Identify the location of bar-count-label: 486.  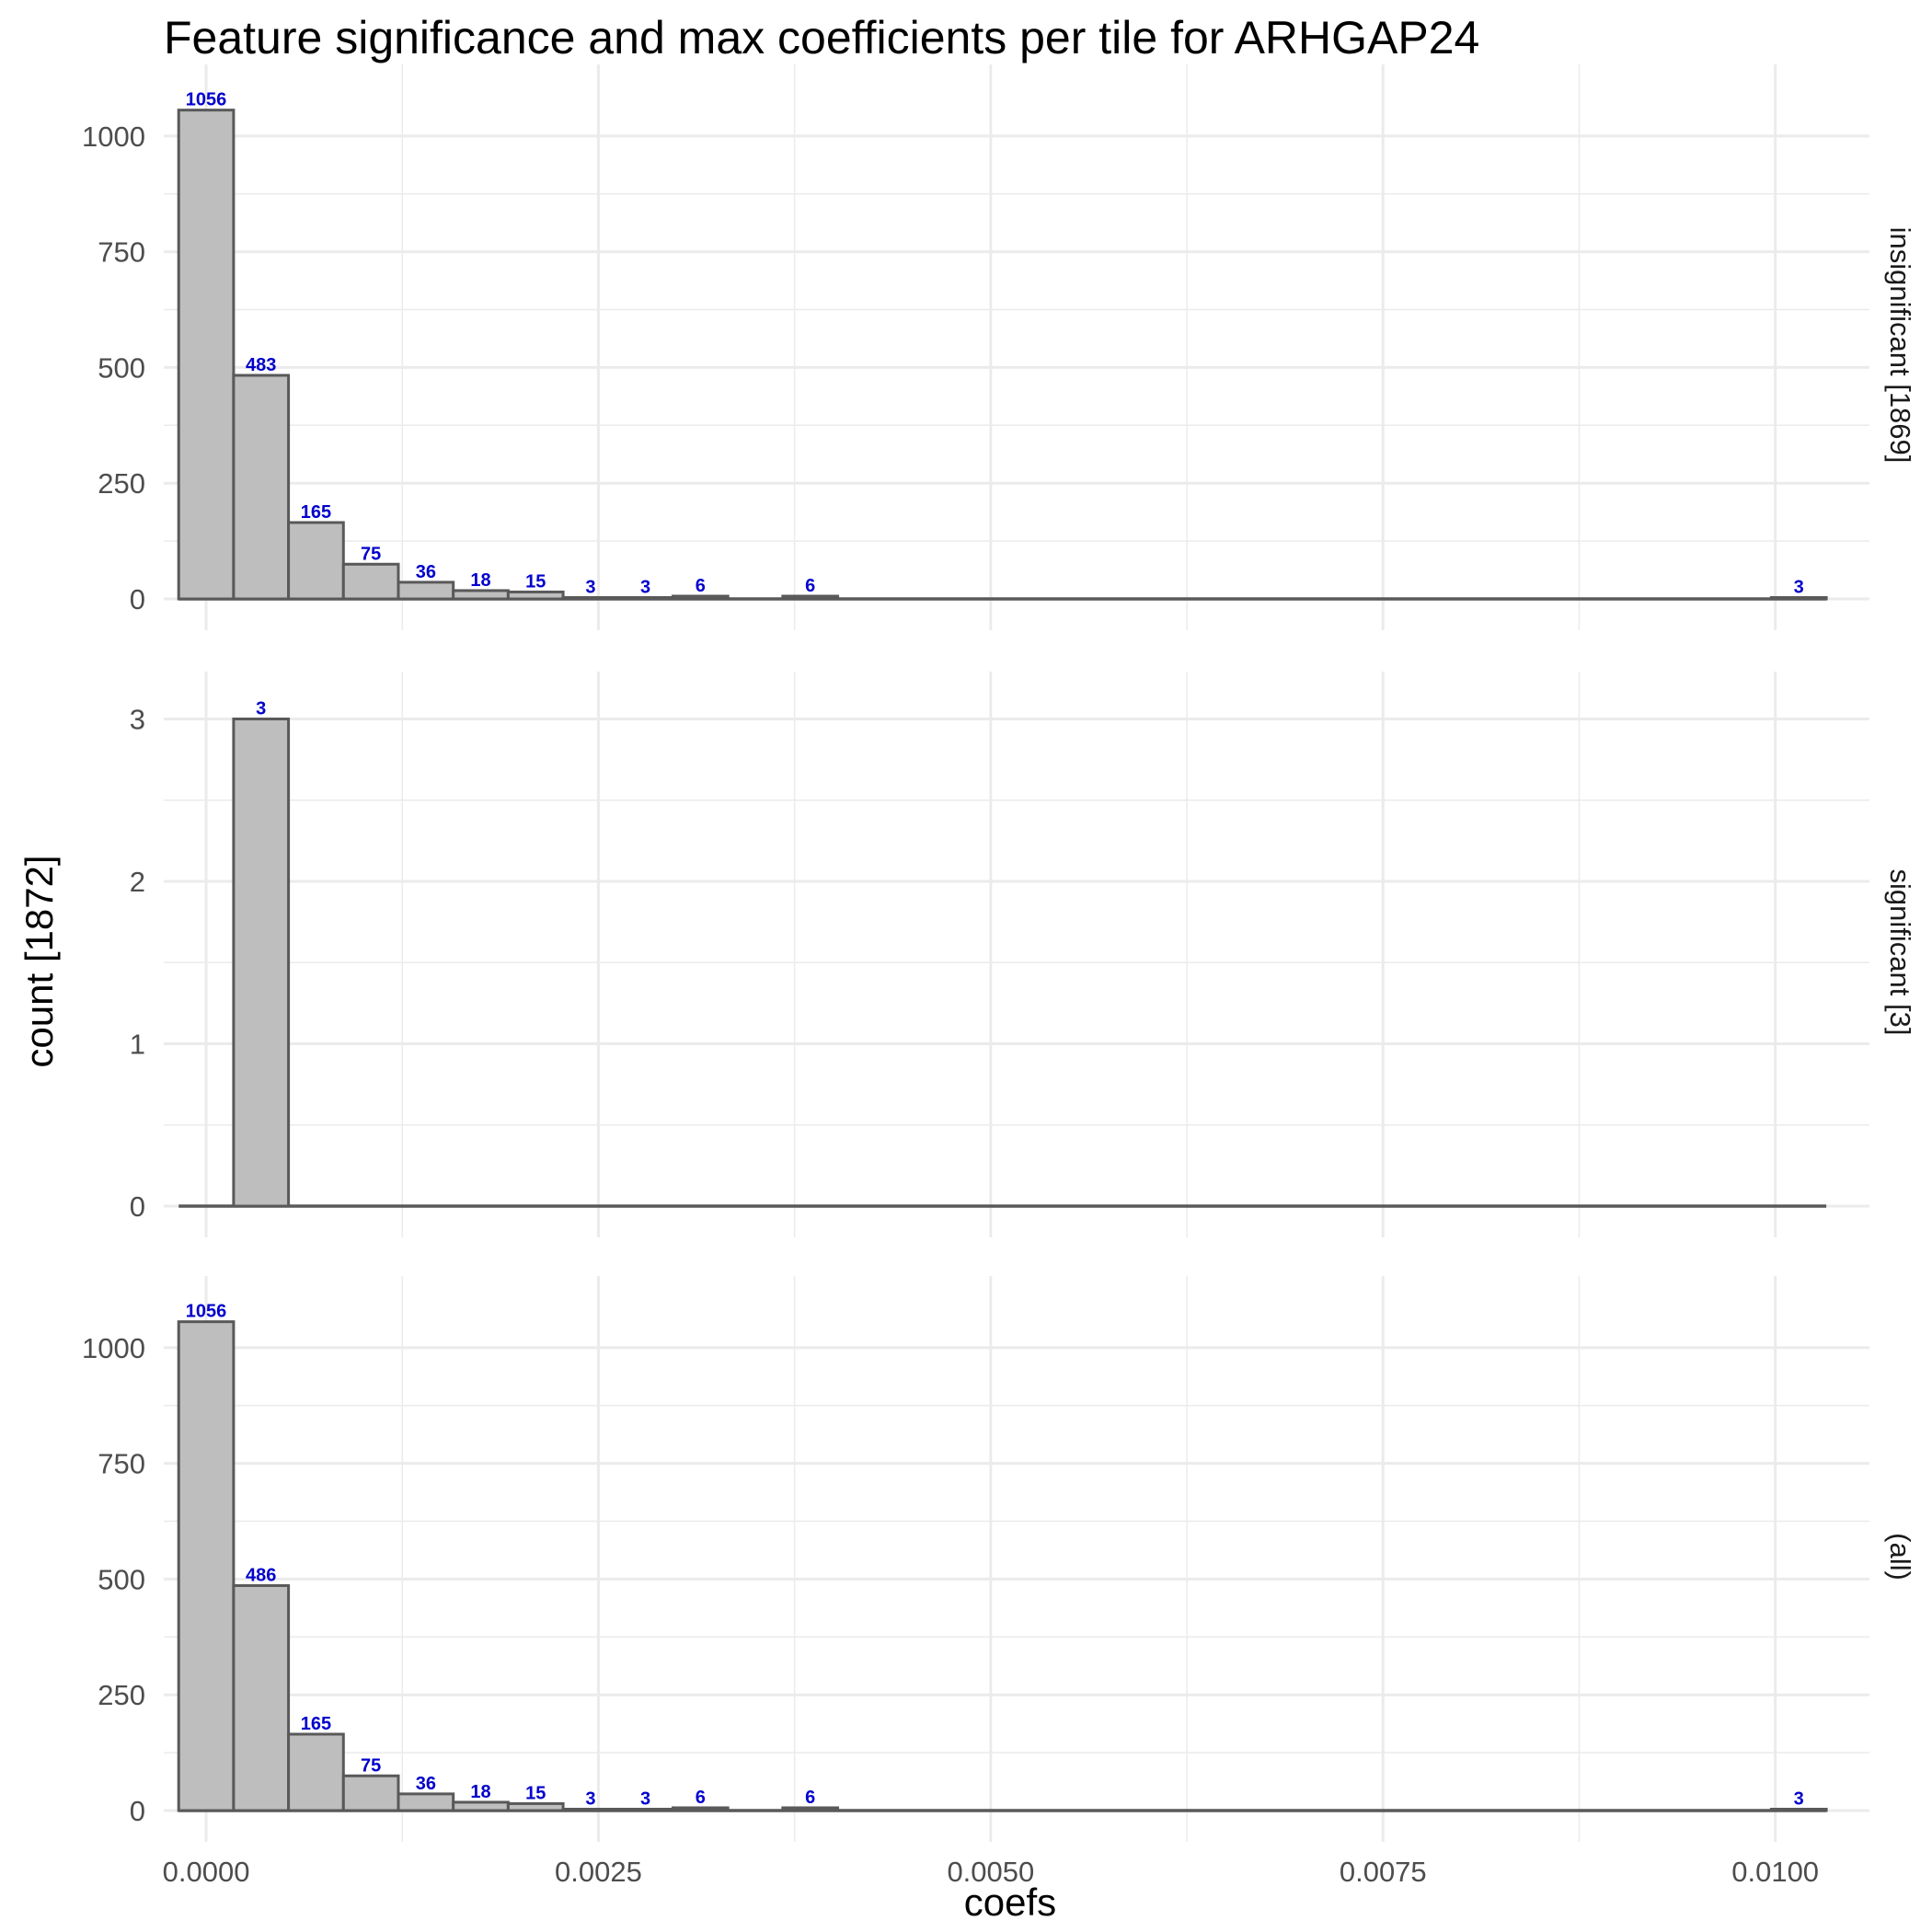
(261, 1575).